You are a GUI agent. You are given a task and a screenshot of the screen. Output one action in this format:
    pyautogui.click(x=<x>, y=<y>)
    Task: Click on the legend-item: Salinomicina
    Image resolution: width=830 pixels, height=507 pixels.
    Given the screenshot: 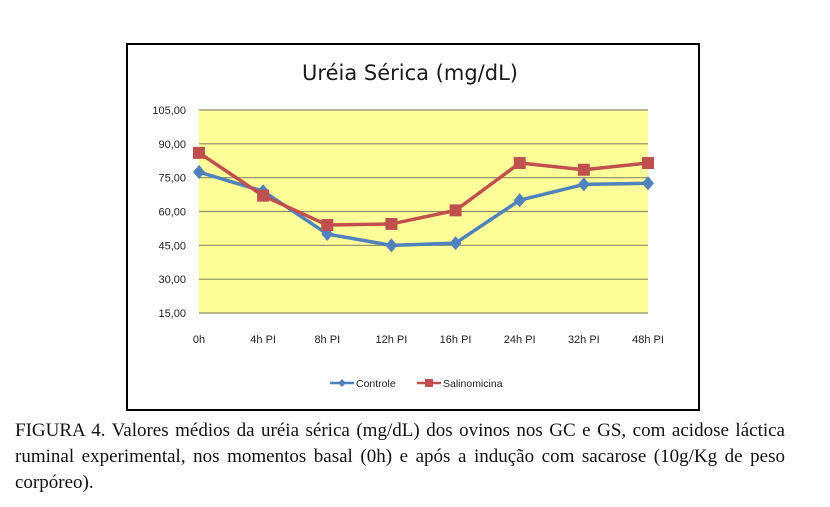 What is the action you would take?
    pyautogui.click(x=460, y=384)
    